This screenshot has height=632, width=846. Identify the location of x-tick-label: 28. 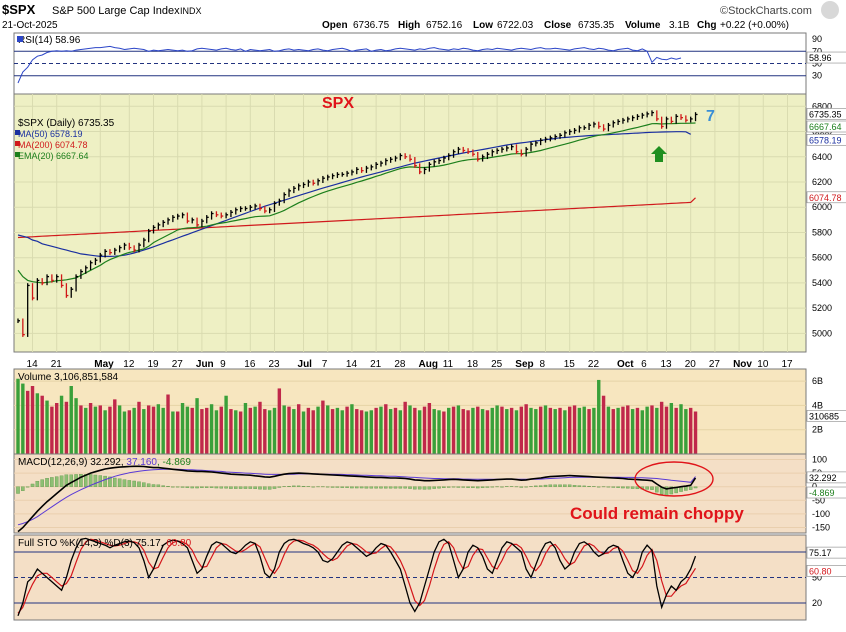
(400, 364).